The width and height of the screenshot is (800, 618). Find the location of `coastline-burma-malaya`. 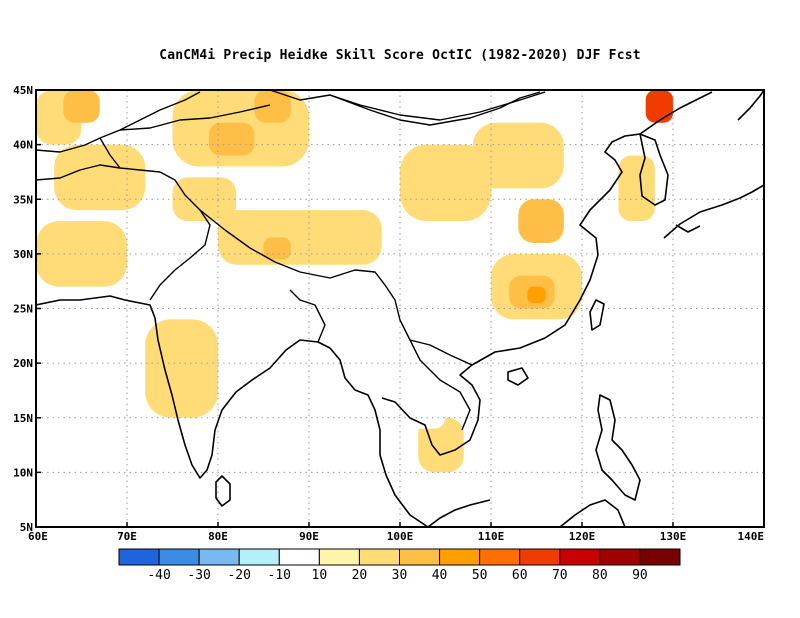

coastline-burma-malaya is located at coordinates (379, 437).